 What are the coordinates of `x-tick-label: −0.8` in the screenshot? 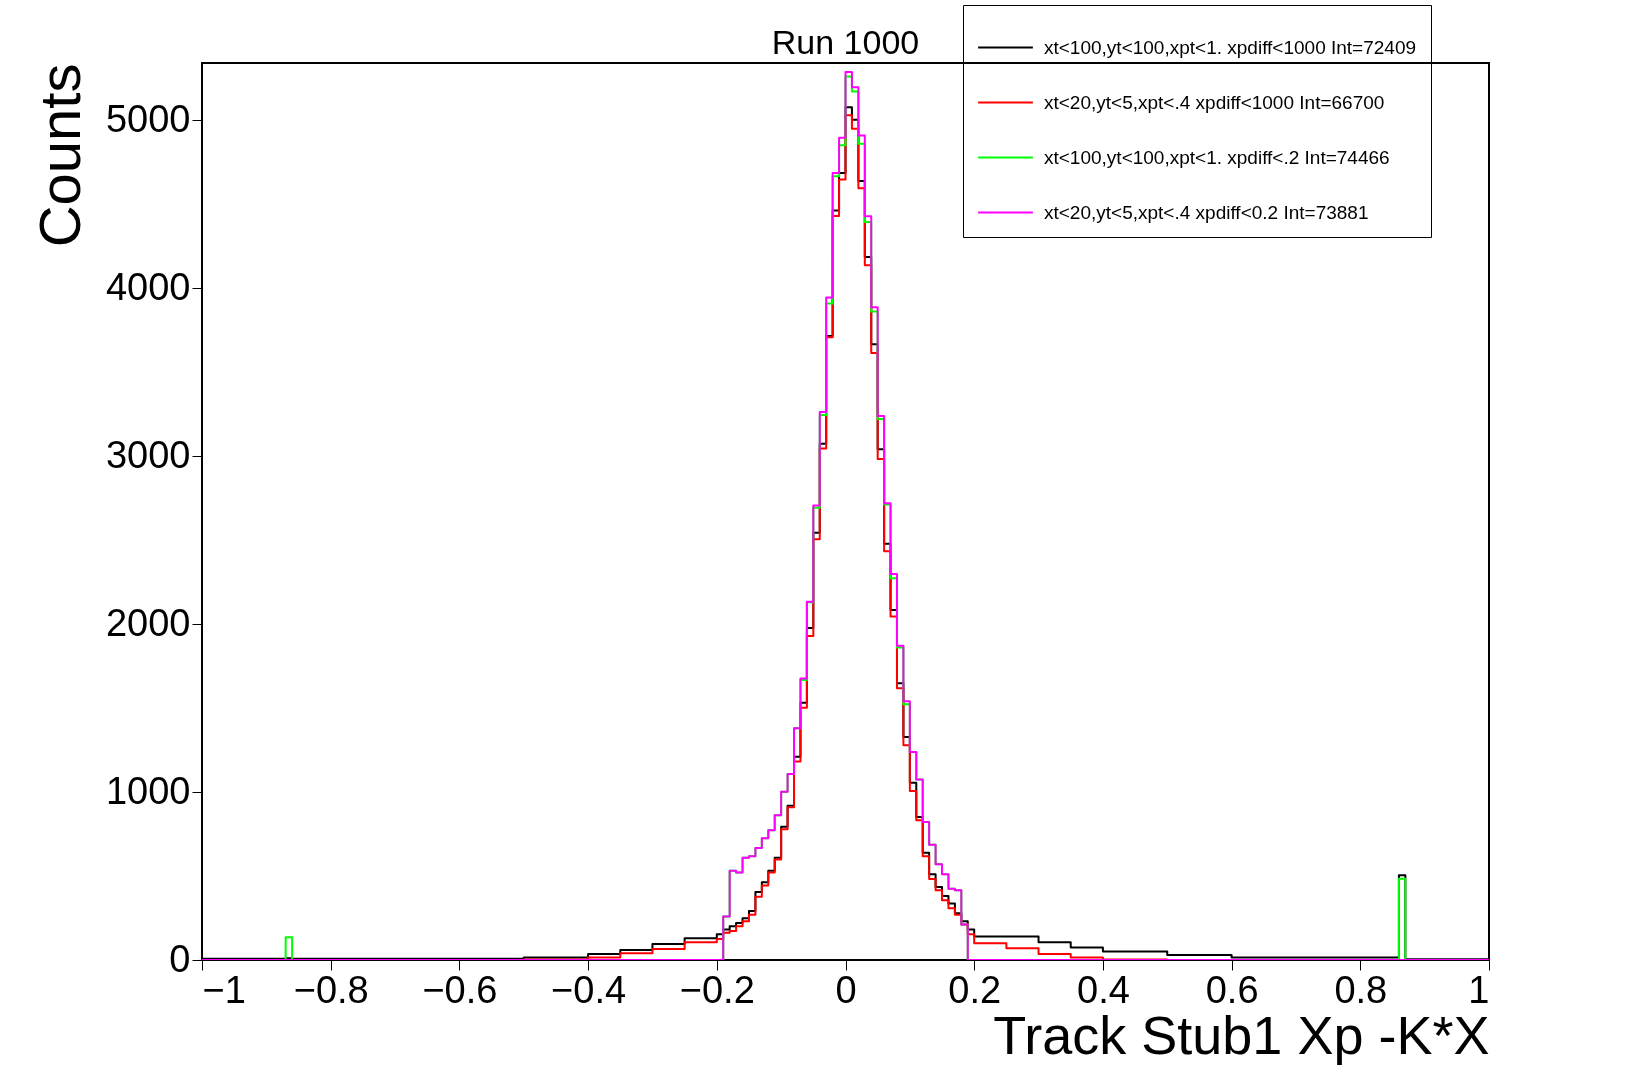 It's located at (331, 989).